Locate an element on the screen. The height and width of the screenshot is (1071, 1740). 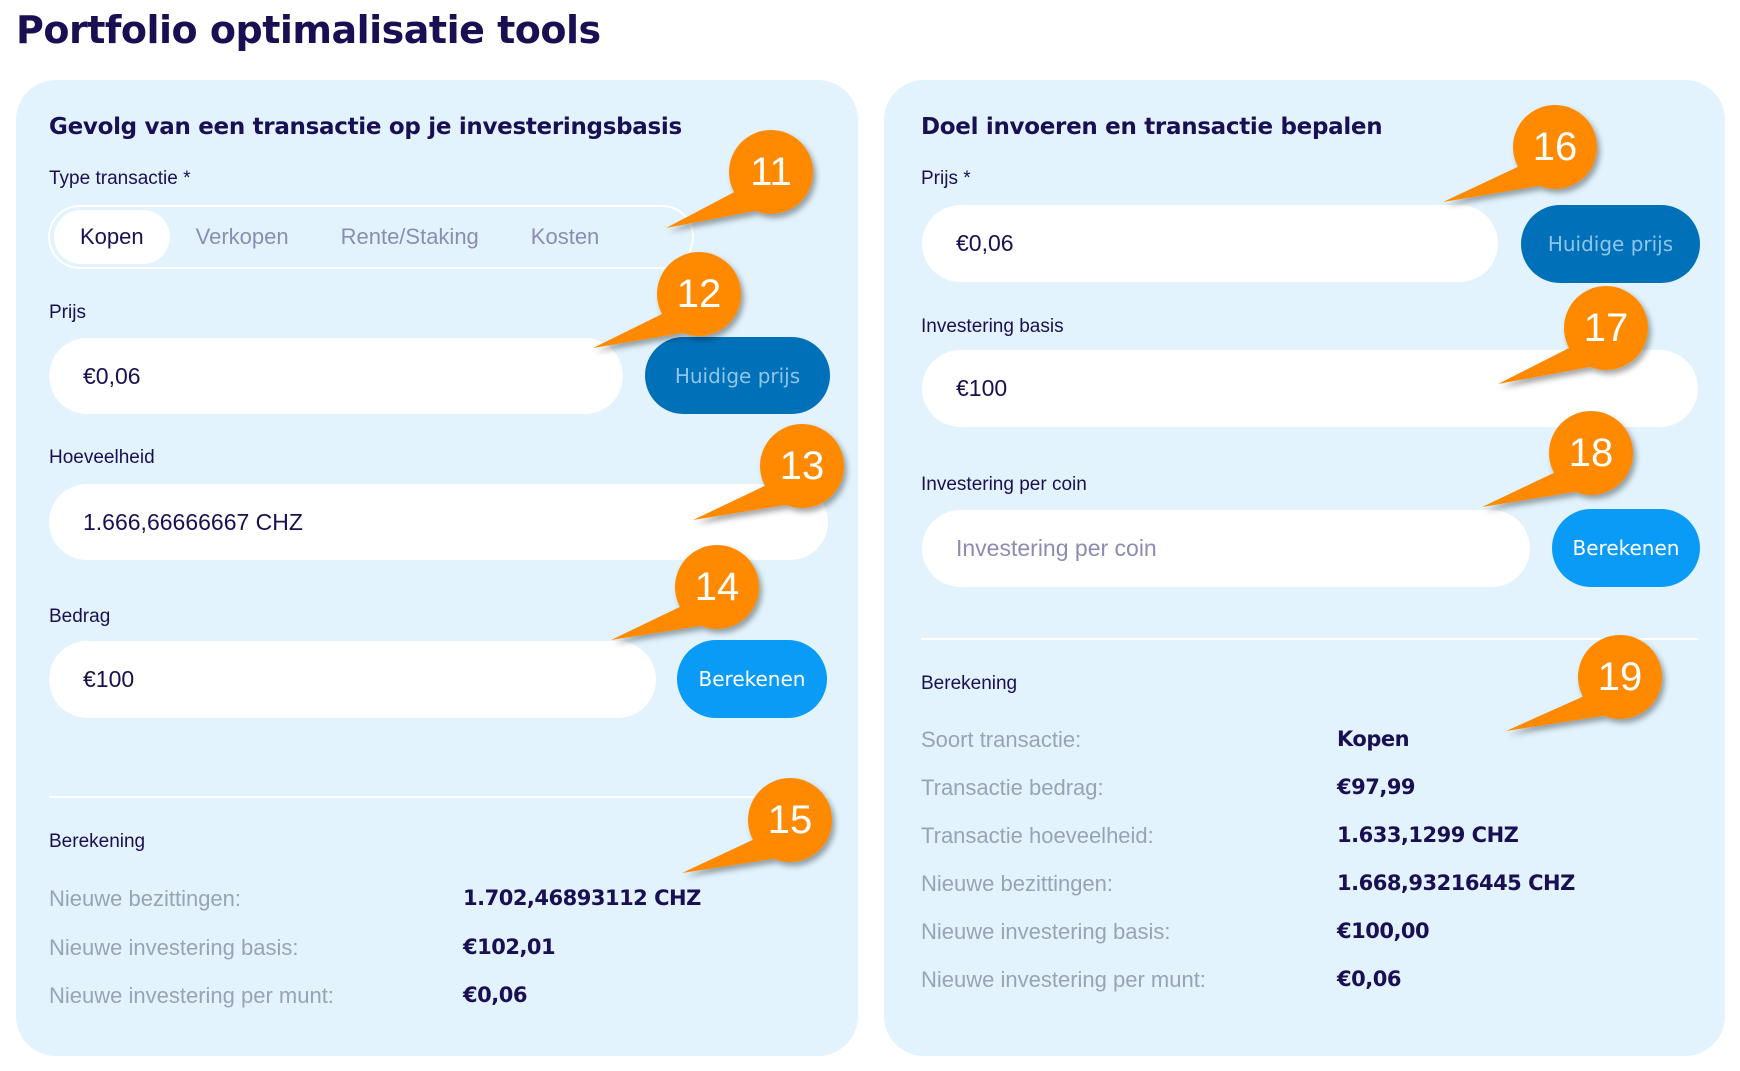
callout-15: 15 is located at coordinates (790, 820).